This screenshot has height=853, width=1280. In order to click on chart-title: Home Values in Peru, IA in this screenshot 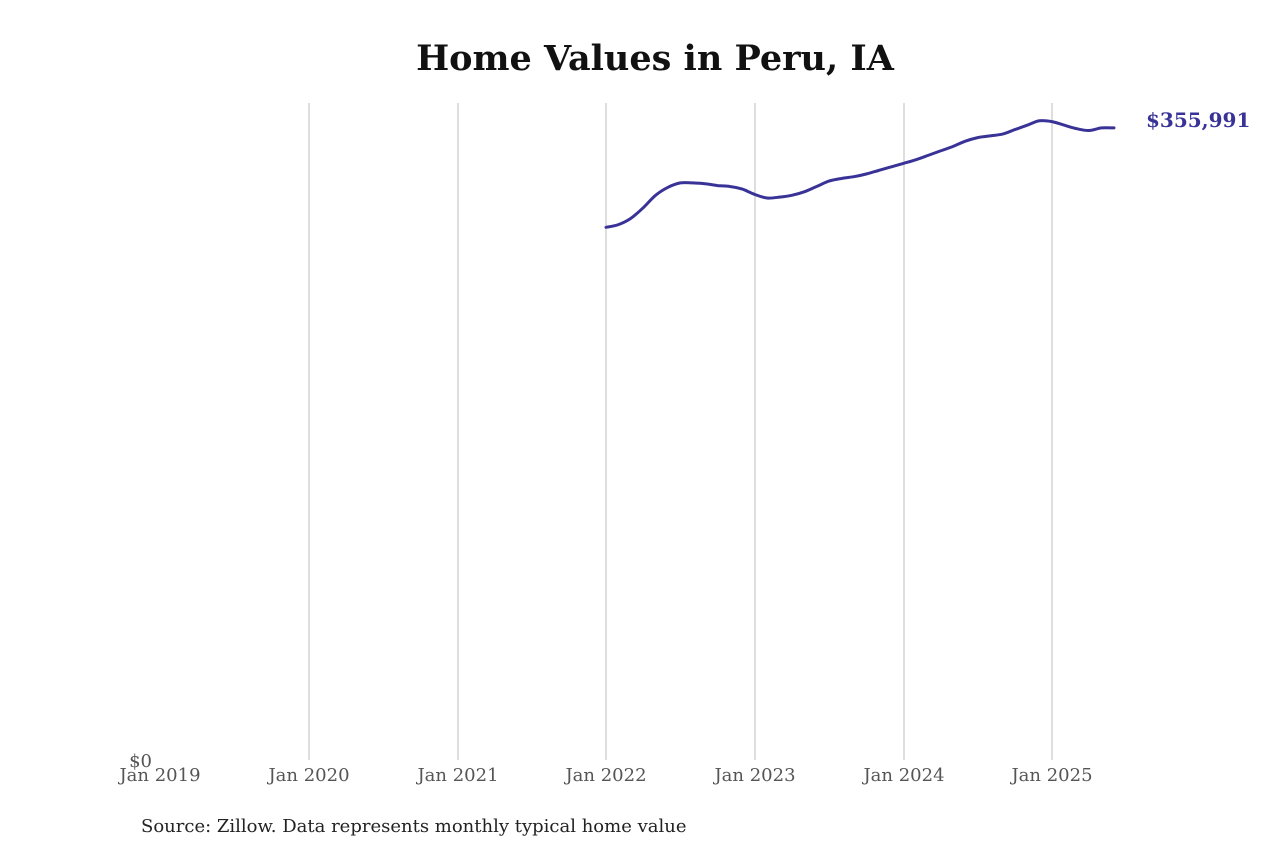, I will do `click(655, 58)`.